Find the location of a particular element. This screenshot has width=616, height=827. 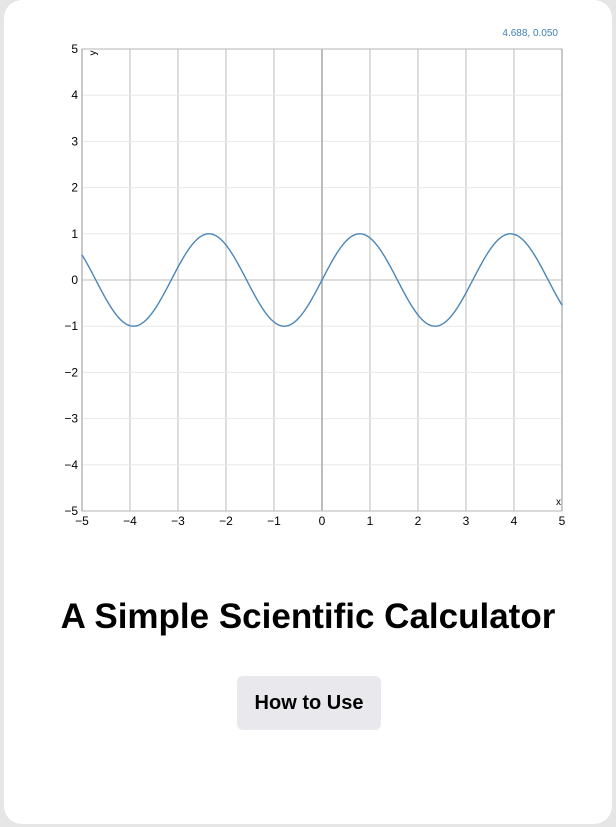

y-tick-label: −1 is located at coordinates (71, 326).